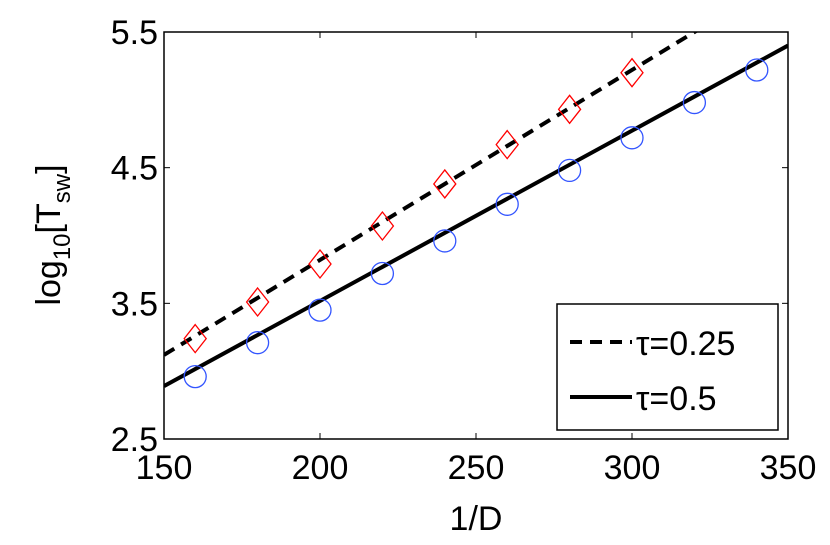 The height and width of the screenshot is (545, 830). I want to click on legend-label-tau-025: τ=0.25, so click(685, 344).